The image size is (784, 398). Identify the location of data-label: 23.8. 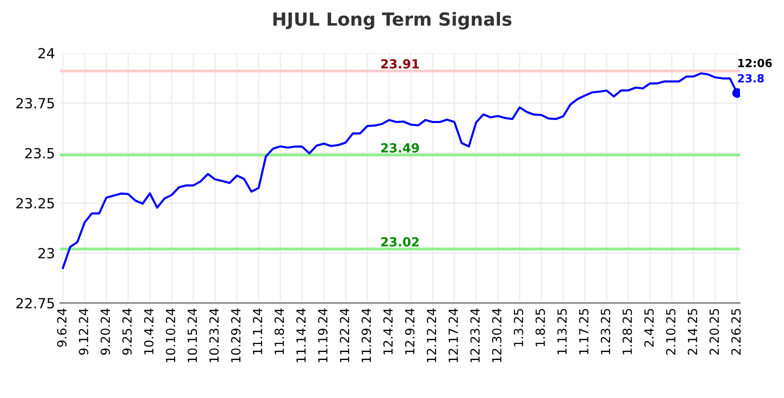
(751, 78).